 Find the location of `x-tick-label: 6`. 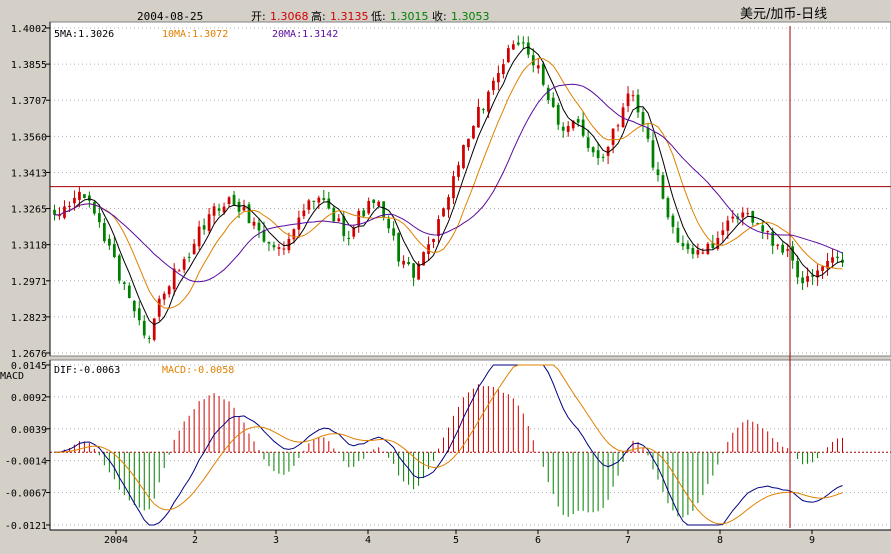

x-tick-label: 6 is located at coordinates (538, 540).